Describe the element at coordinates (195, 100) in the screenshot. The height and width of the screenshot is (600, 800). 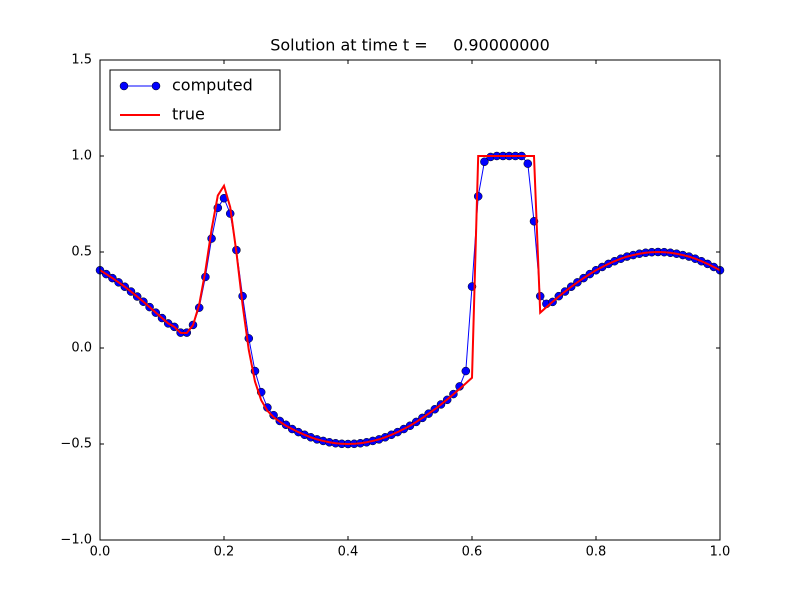
I see `legend-box` at that location.